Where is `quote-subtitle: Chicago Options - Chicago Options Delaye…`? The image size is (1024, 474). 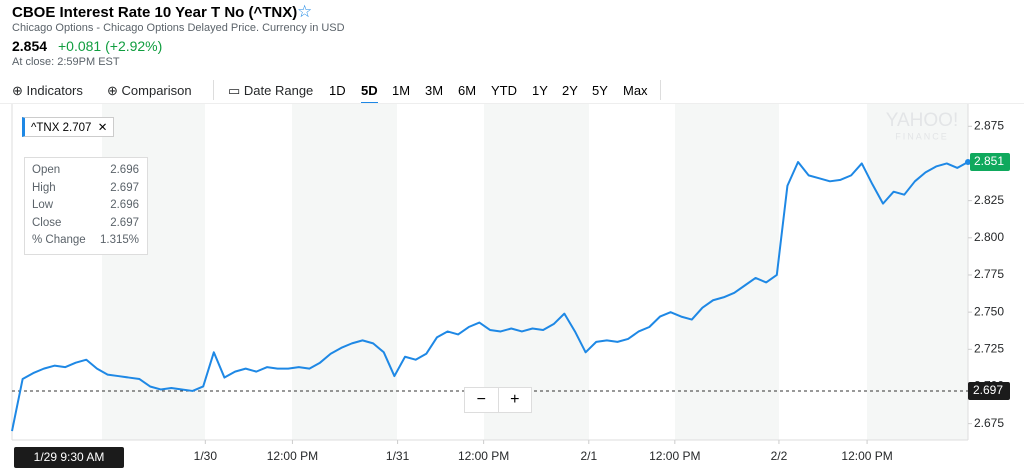 quote-subtitle: Chicago Options - Chicago Options Delaye… is located at coordinates (178, 28).